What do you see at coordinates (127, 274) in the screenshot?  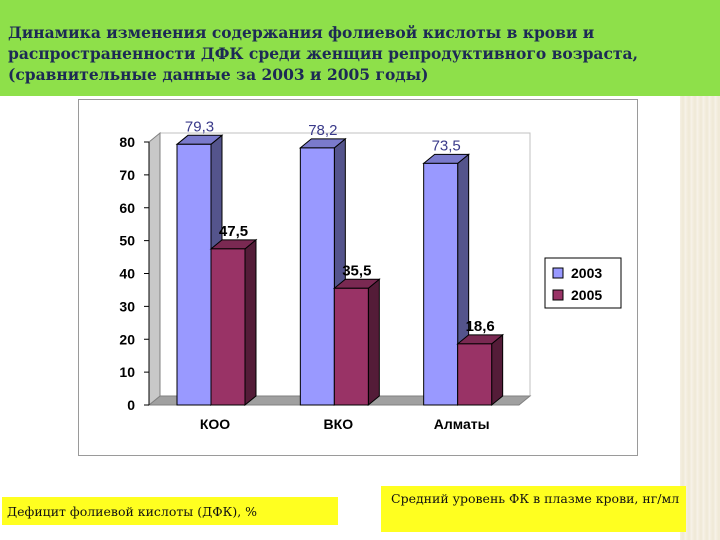 I see `y-tick-label: 40` at bounding box center [127, 274].